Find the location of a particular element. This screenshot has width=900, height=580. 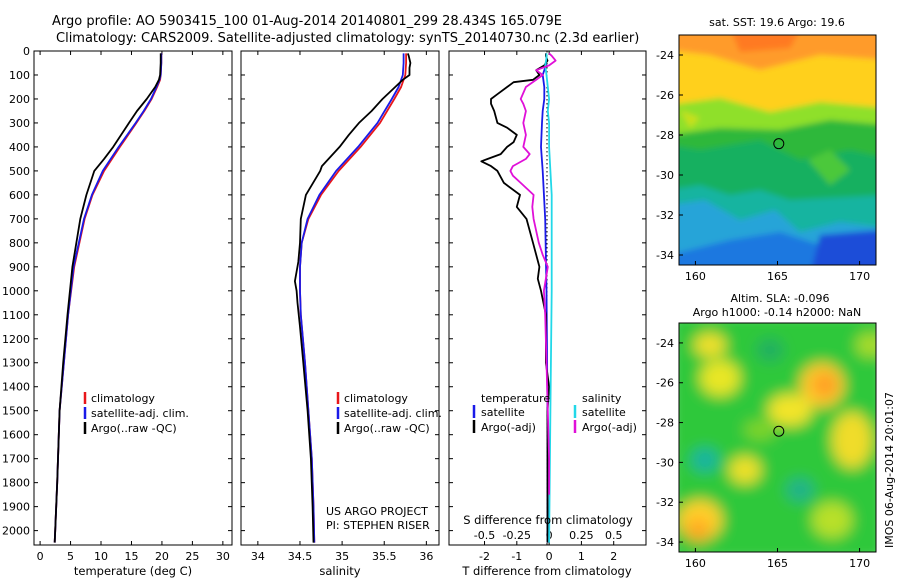

legend-header-temperature: temperature is located at coordinates (515, 398).